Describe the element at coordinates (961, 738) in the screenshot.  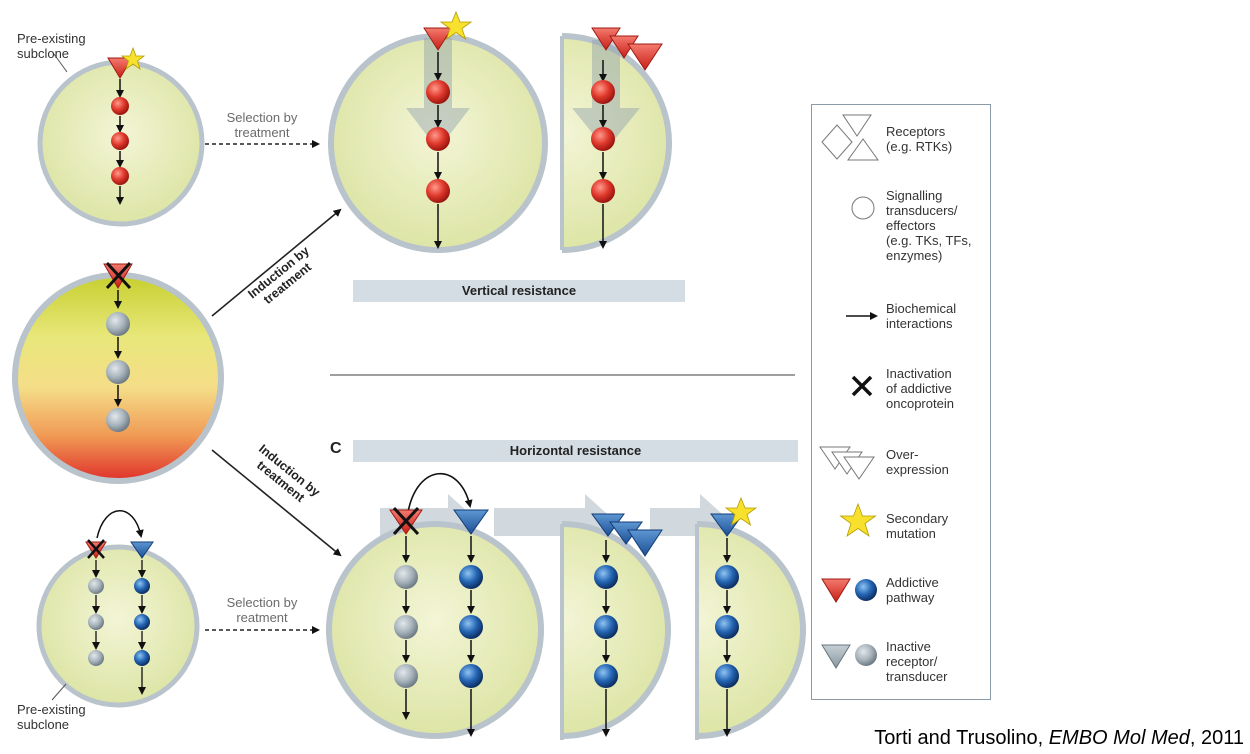
I see `citation-authors: Torti and Trusolino,` at that location.